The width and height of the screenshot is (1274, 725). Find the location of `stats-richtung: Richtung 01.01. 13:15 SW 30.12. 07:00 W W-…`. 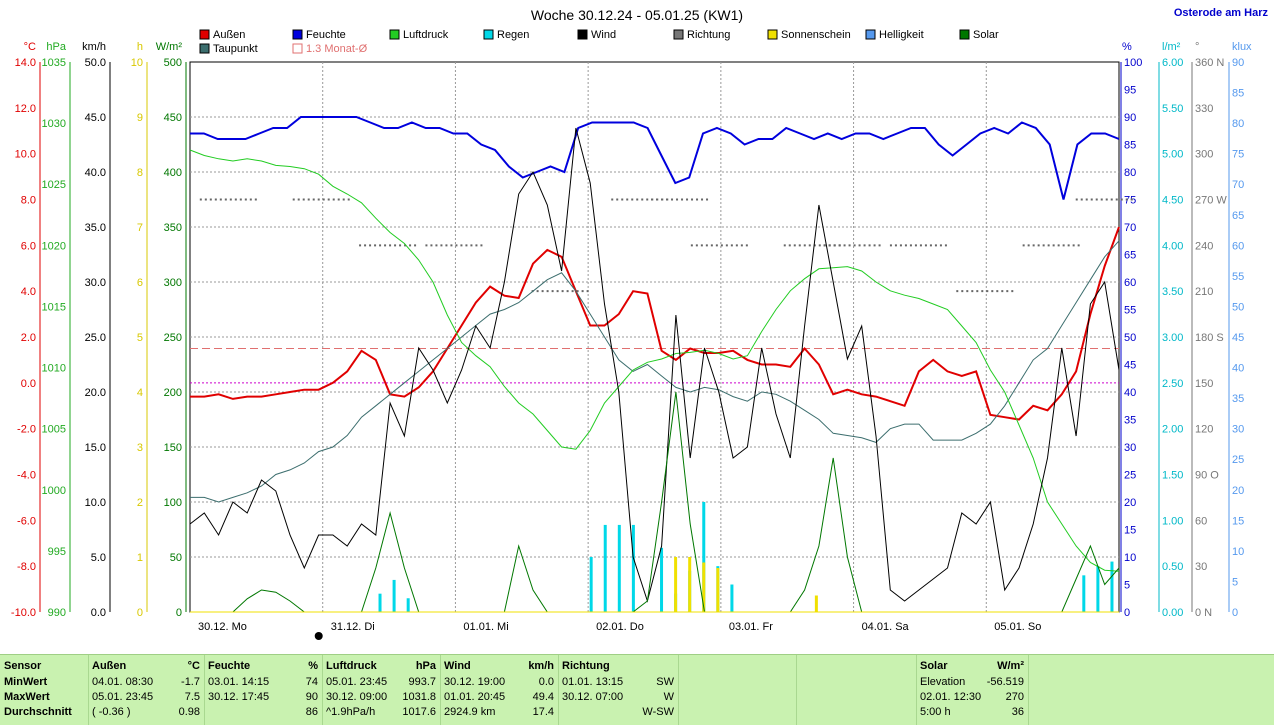

stats-richtung: Richtung 01.01. 13:15 SW 30.12. 07:00 W W-… is located at coordinates (618, 690).